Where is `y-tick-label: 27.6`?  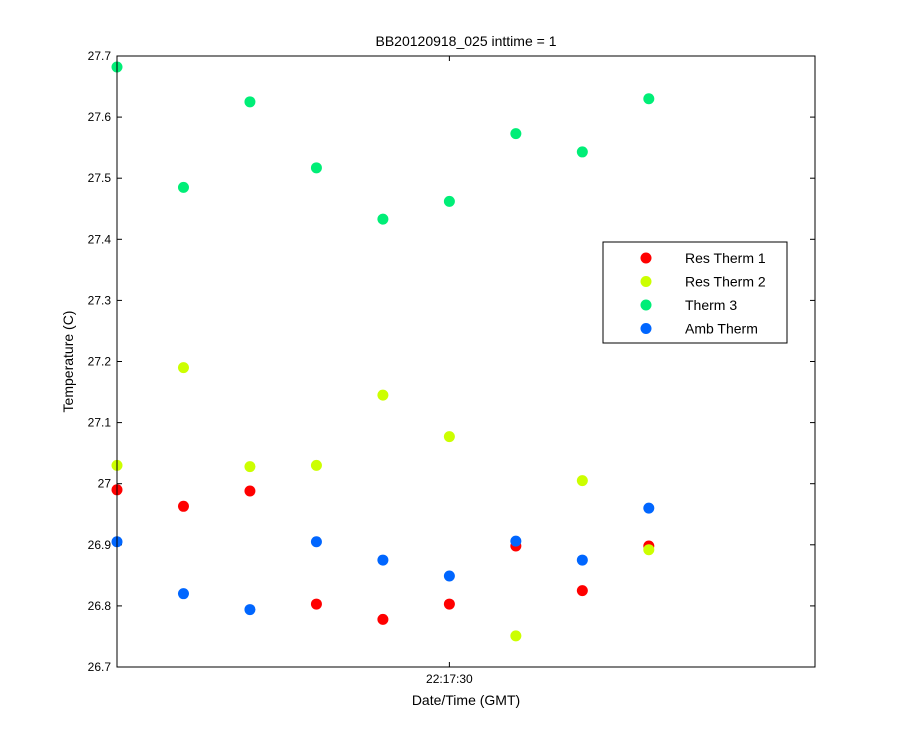
y-tick-label: 27.6 is located at coordinates (100, 117).